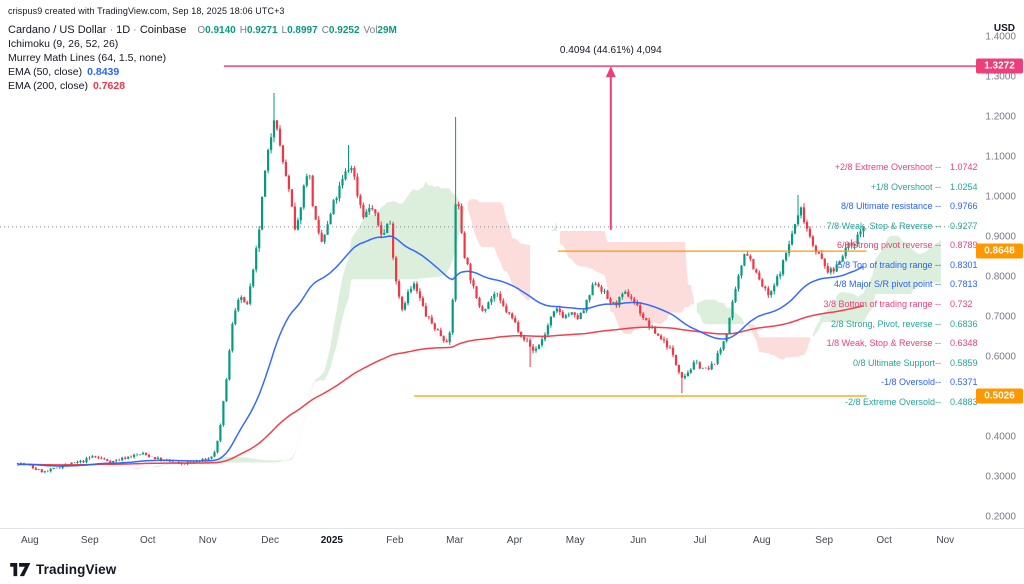 Image resolution: width=1024 pixels, height=584 pixels. What do you see at coordinates (1000, 117) in the screenshot?
I see `price-axis-tick: 1.2000` at bounding box center [1000, 117].